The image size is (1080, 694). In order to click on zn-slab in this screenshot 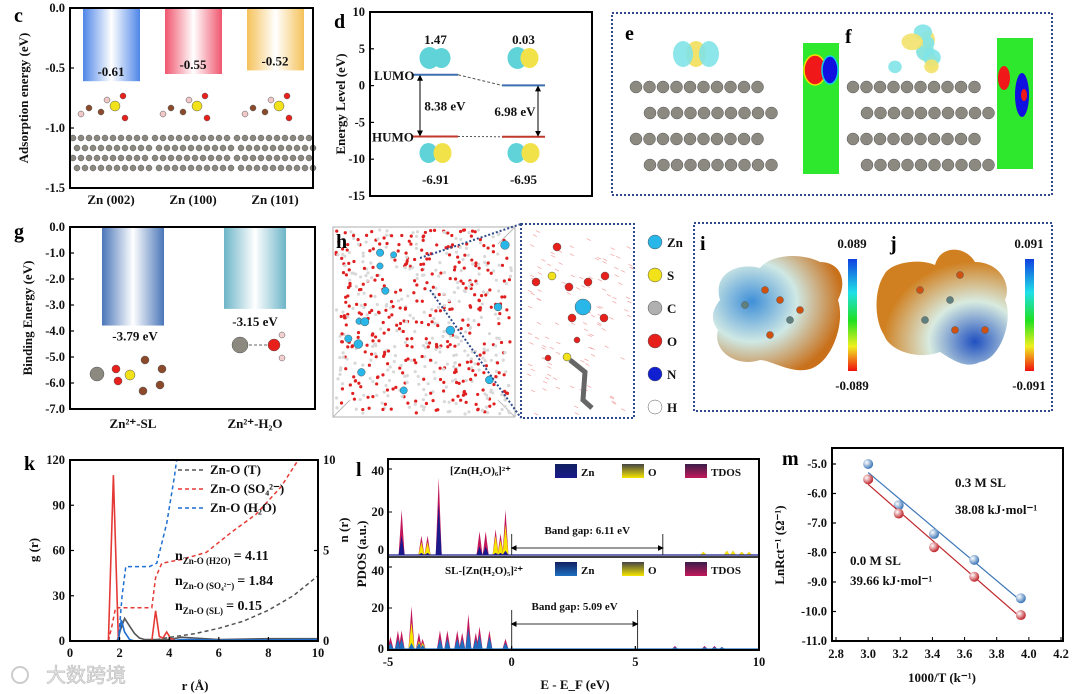, I will do `click(920, 126)`.